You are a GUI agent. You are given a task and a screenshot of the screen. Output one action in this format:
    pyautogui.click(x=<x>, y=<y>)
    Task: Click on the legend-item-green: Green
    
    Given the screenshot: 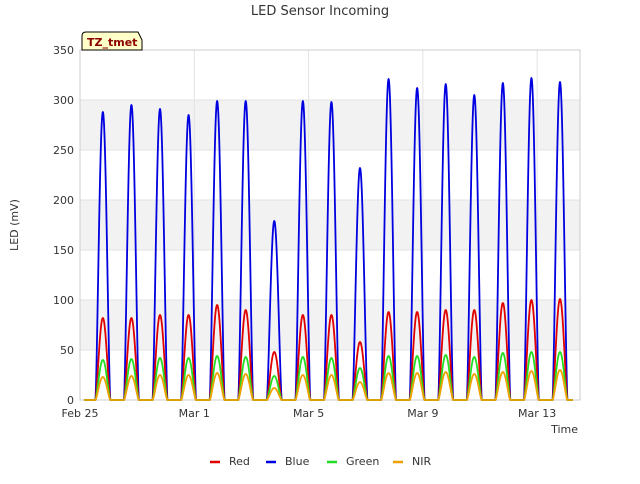 What is the action you would take?
    pyautogui.click(x=353, y=461)
    